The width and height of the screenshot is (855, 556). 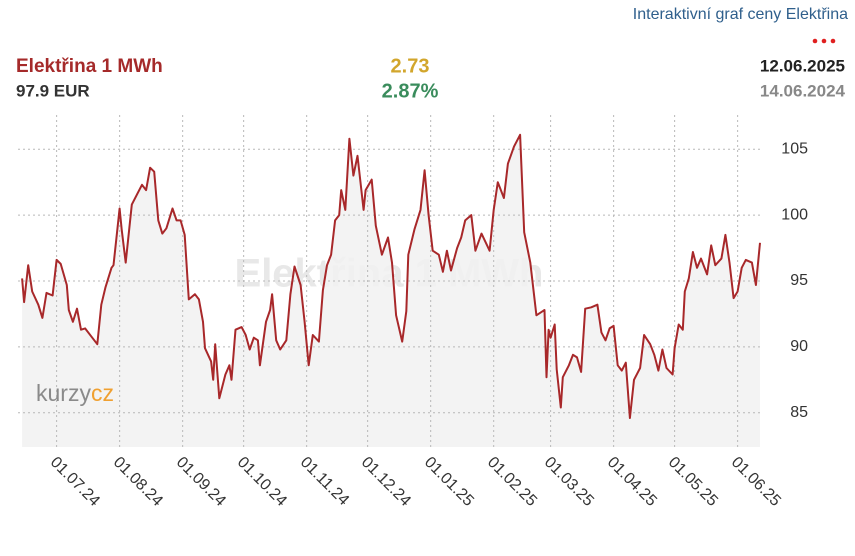 What do you see at coordinates (740, 14) in the screenshot?
I see `chart-link: Interaktivní graf ceny Elektřina` at bounding box center [740, 14].